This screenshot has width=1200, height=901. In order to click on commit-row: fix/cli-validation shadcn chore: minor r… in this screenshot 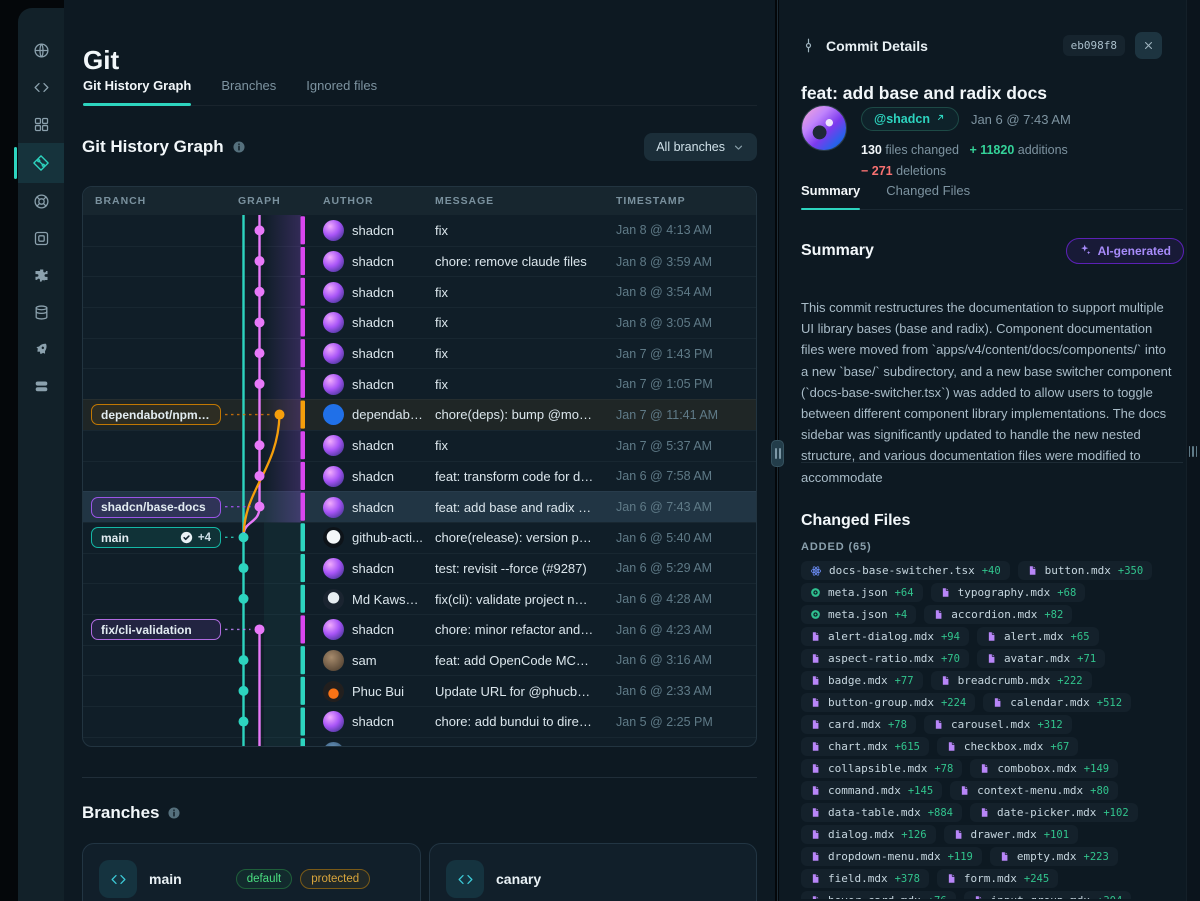, I will do `click(419, 629)`.